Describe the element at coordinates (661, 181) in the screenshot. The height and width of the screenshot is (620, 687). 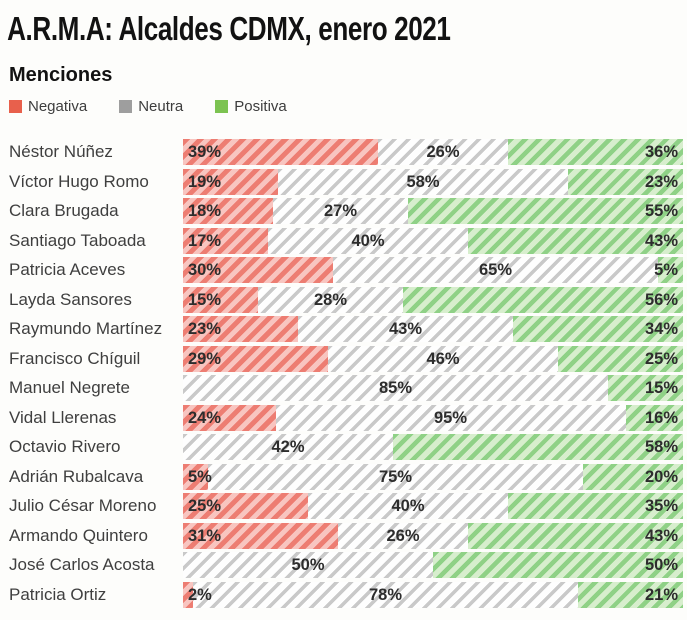
I see `label-positiva: 23%` at that location.